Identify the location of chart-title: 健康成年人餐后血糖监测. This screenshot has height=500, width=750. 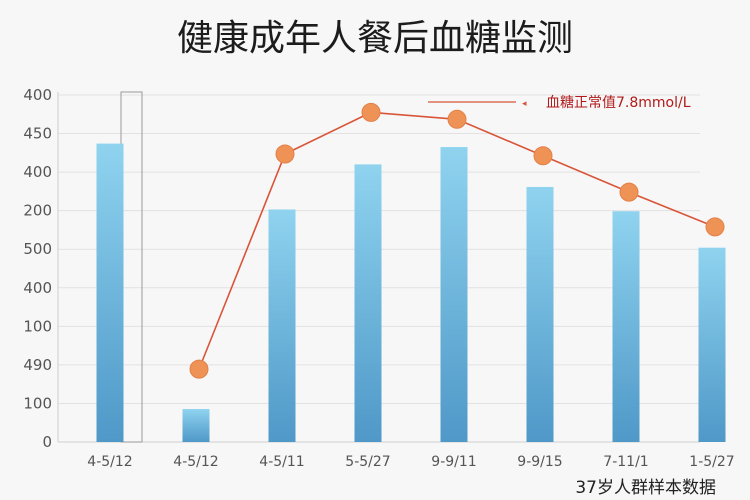
(375, 38).